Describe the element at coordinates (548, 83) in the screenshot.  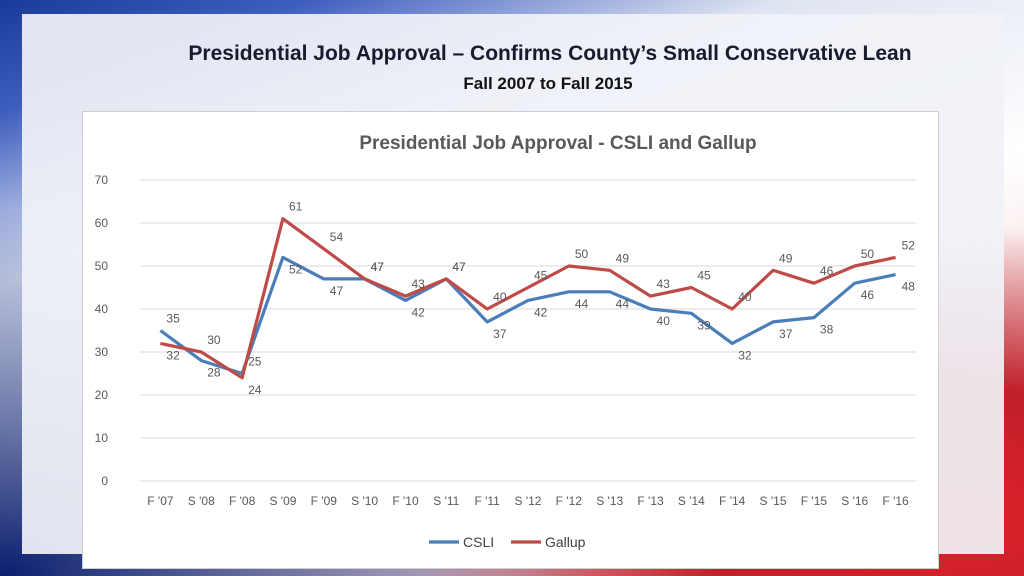
I see `slide-subtitle: Fall 2007 to Fall 2015` at that location.